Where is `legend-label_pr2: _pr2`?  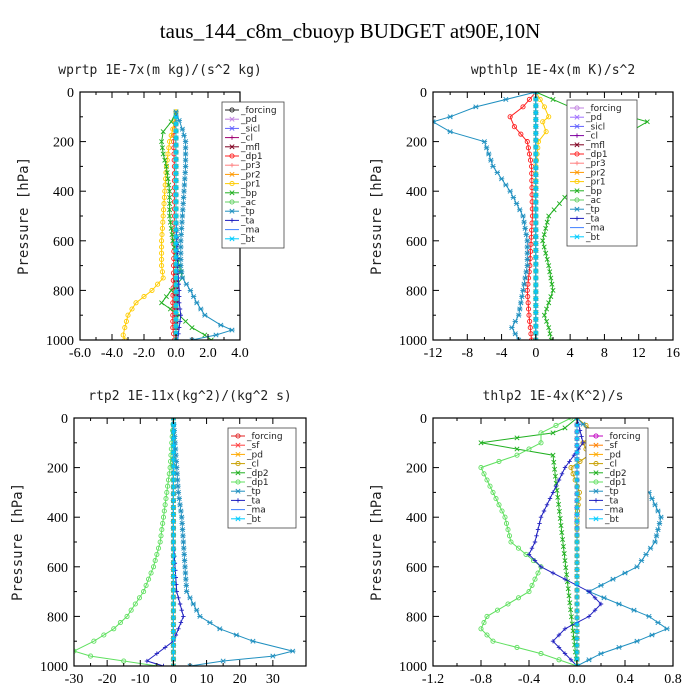
legend-label_pr2: _pr2 is located at coordinates (250, 175).